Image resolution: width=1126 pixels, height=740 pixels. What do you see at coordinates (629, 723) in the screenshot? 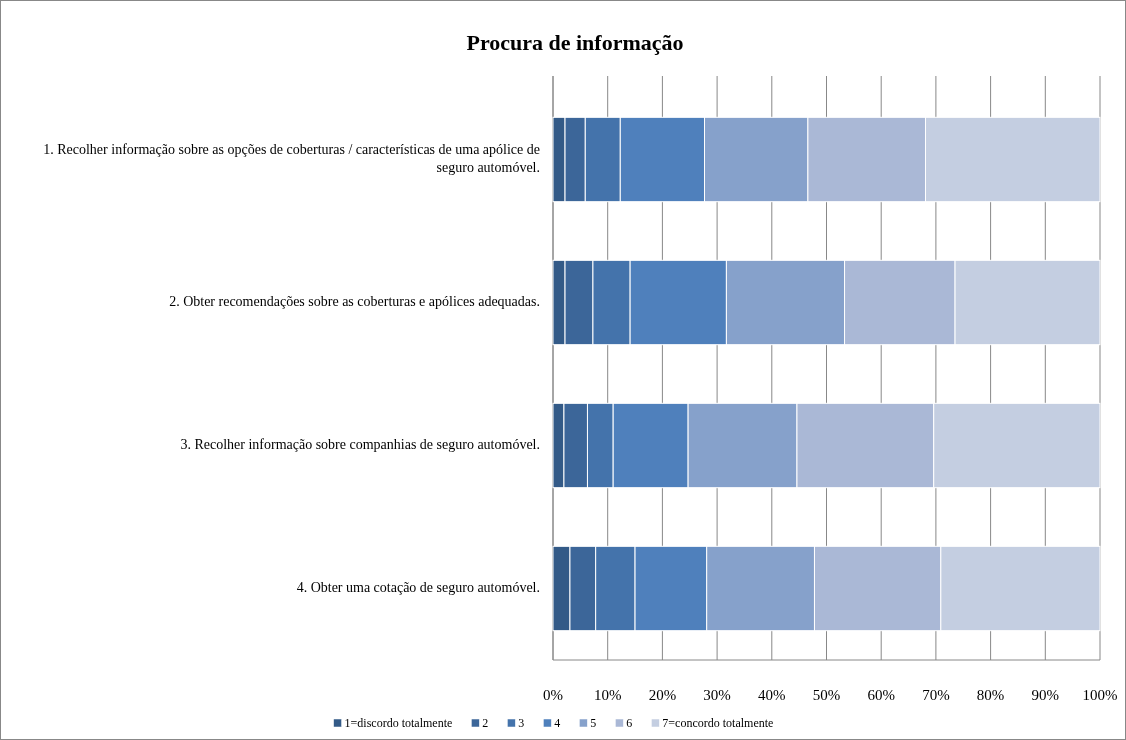
I see `legend-label: 6` at bounding box center [629, 723].